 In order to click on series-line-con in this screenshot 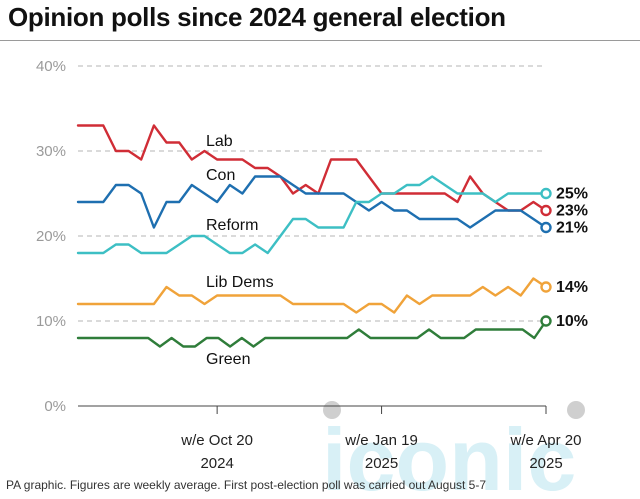, I will do `click(312, 202)`.